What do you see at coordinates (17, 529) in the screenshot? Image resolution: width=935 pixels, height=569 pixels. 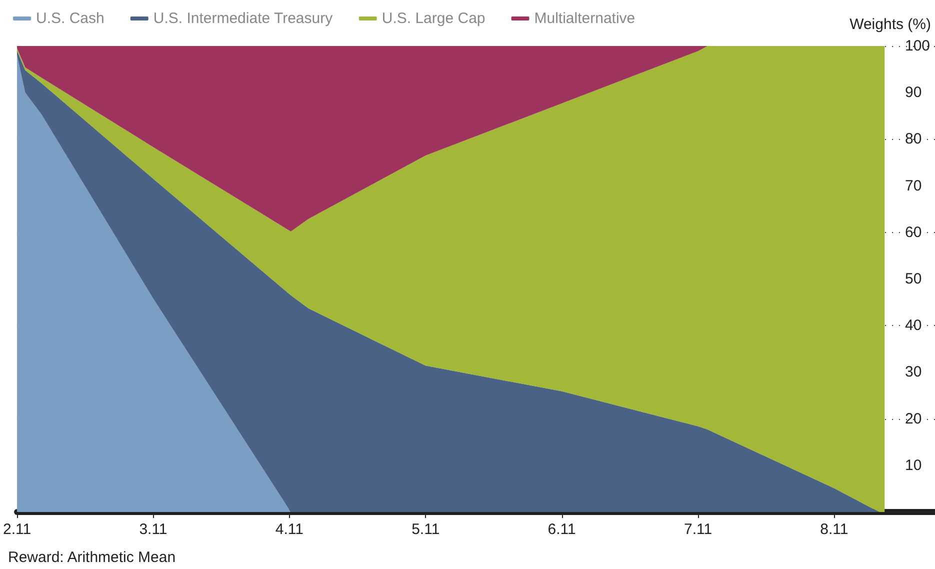 I see `x-tick-label: 2.11` at bounding box center [17, 529].